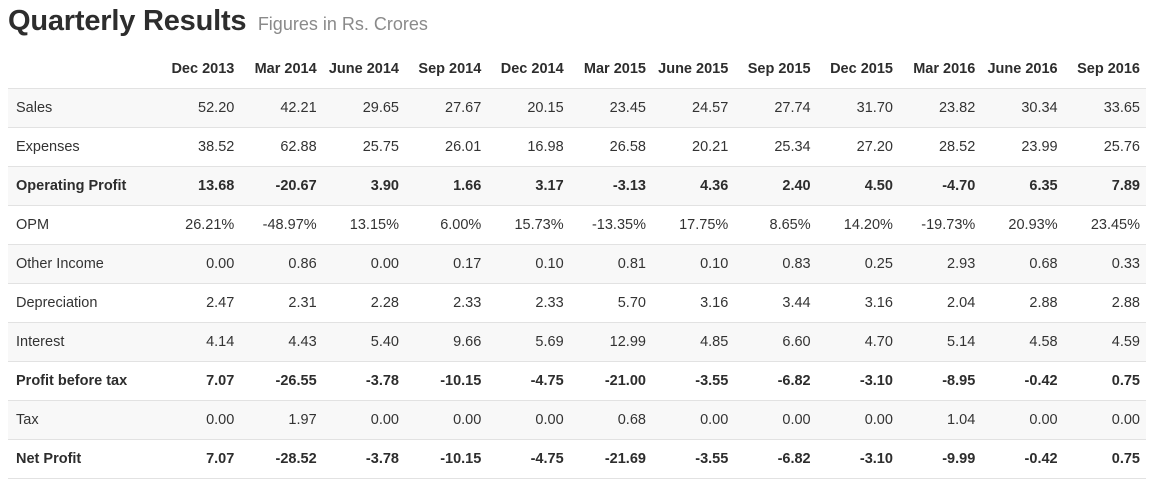 This screenshot has width=1154, height=498. What do you see at coordinates (775, 147) in the screenshot?
I see `value-cell: 25.34` at bounding box center [775, 147].